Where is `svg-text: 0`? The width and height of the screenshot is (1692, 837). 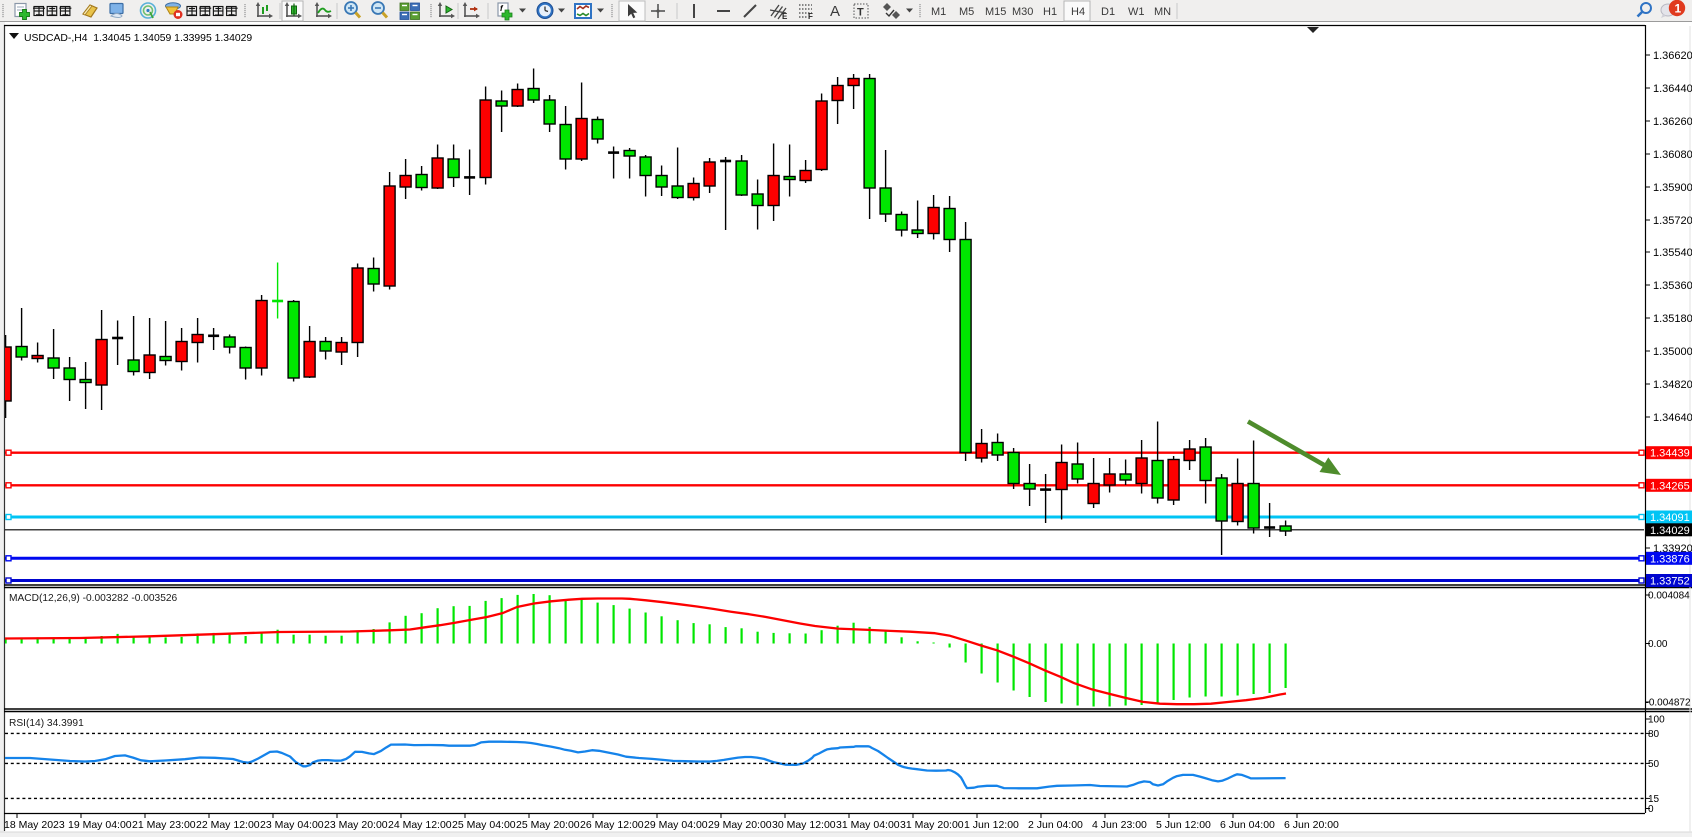 svg-text: 0 is located at coordinates (1651, 809).